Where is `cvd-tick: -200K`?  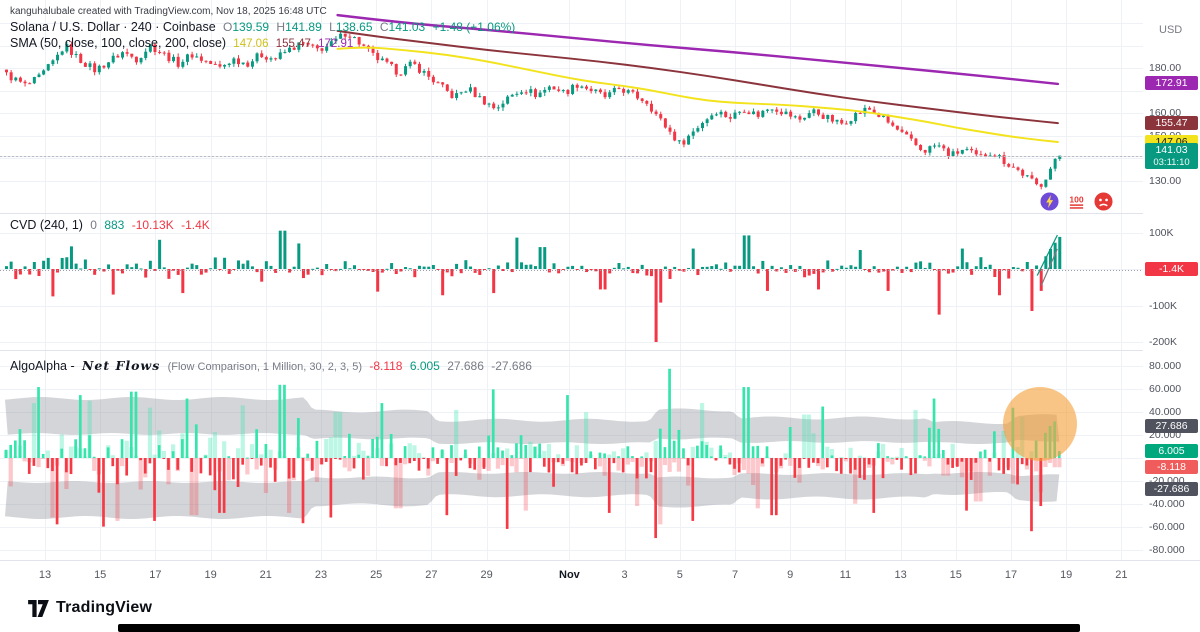
cvd-tick: -200K is located at coordinates (1163, 342).